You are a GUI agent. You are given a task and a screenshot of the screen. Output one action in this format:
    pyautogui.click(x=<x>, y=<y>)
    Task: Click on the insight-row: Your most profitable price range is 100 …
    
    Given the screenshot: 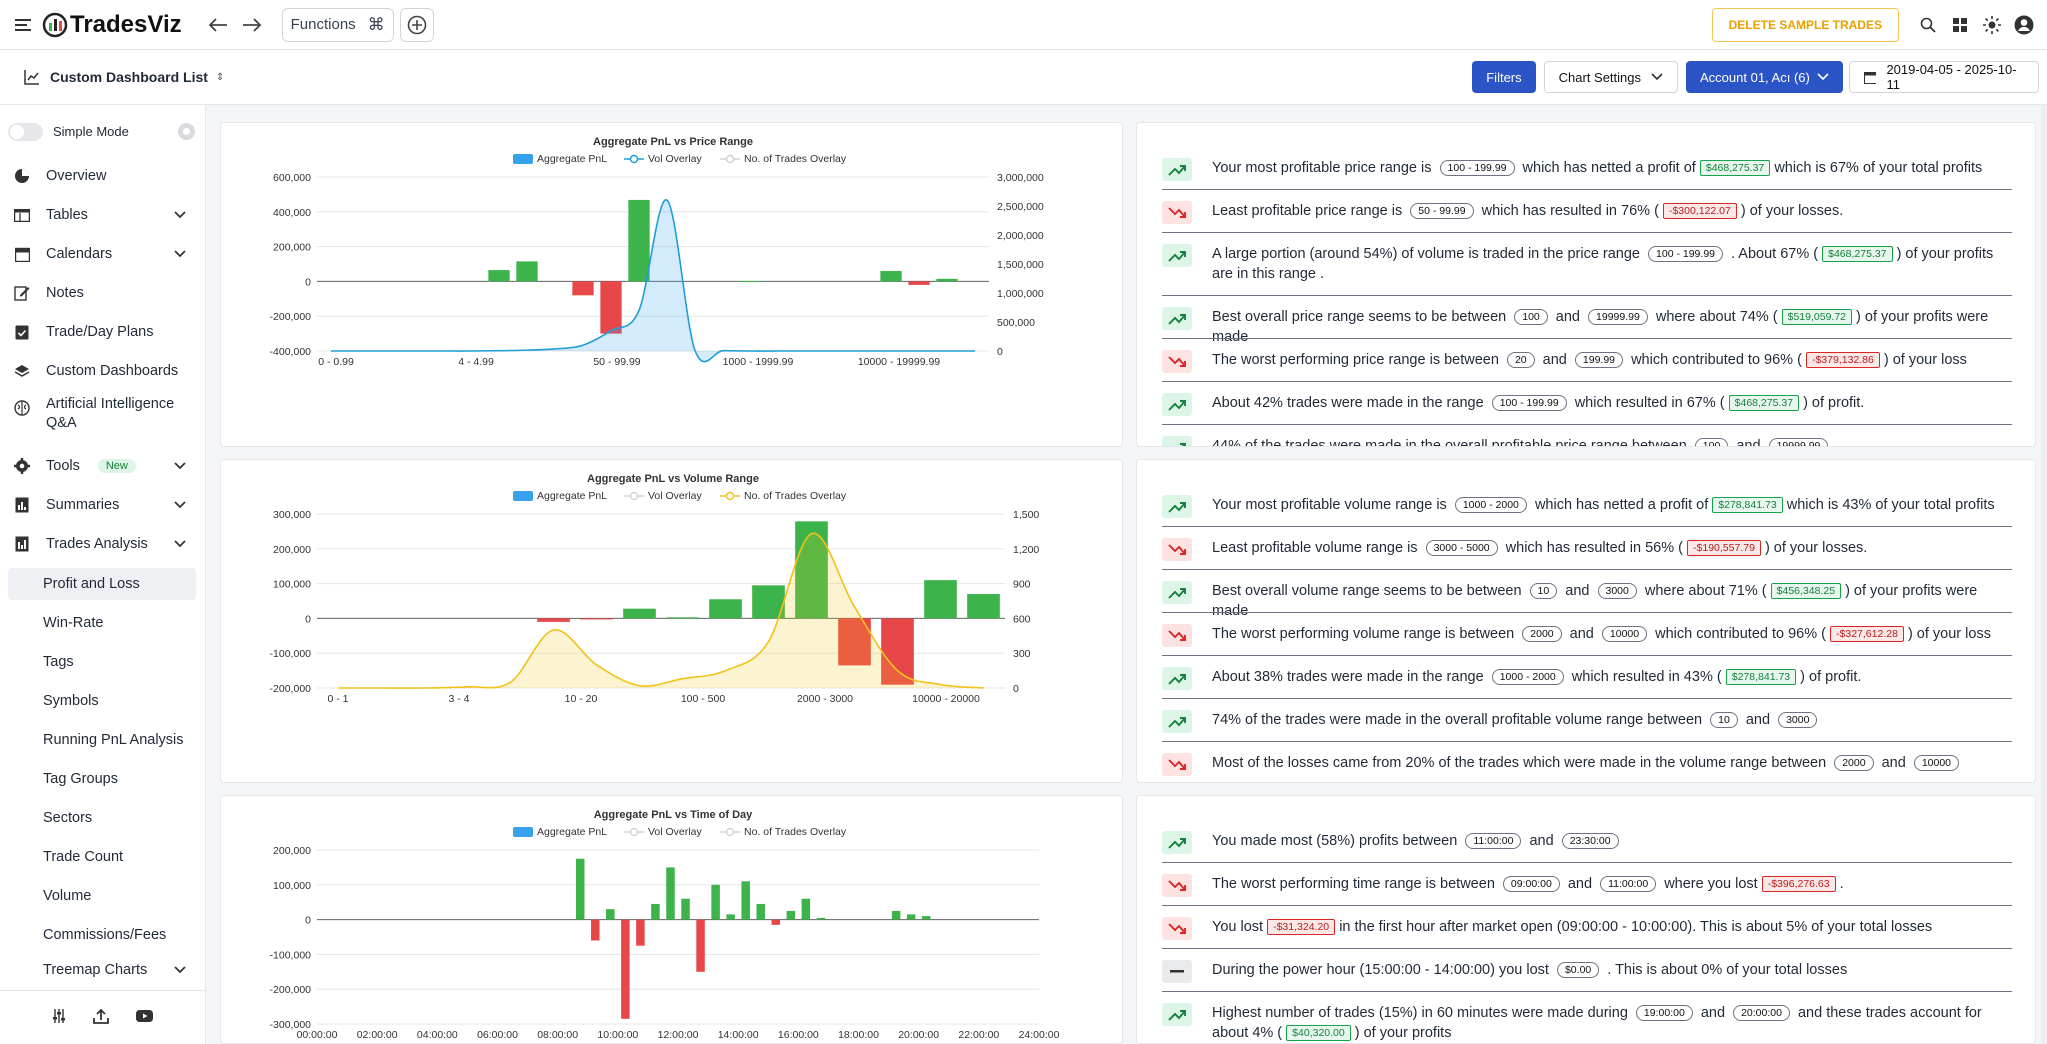 What is the action you would take?
    pyautogui.click(x=1587, y=169)
    